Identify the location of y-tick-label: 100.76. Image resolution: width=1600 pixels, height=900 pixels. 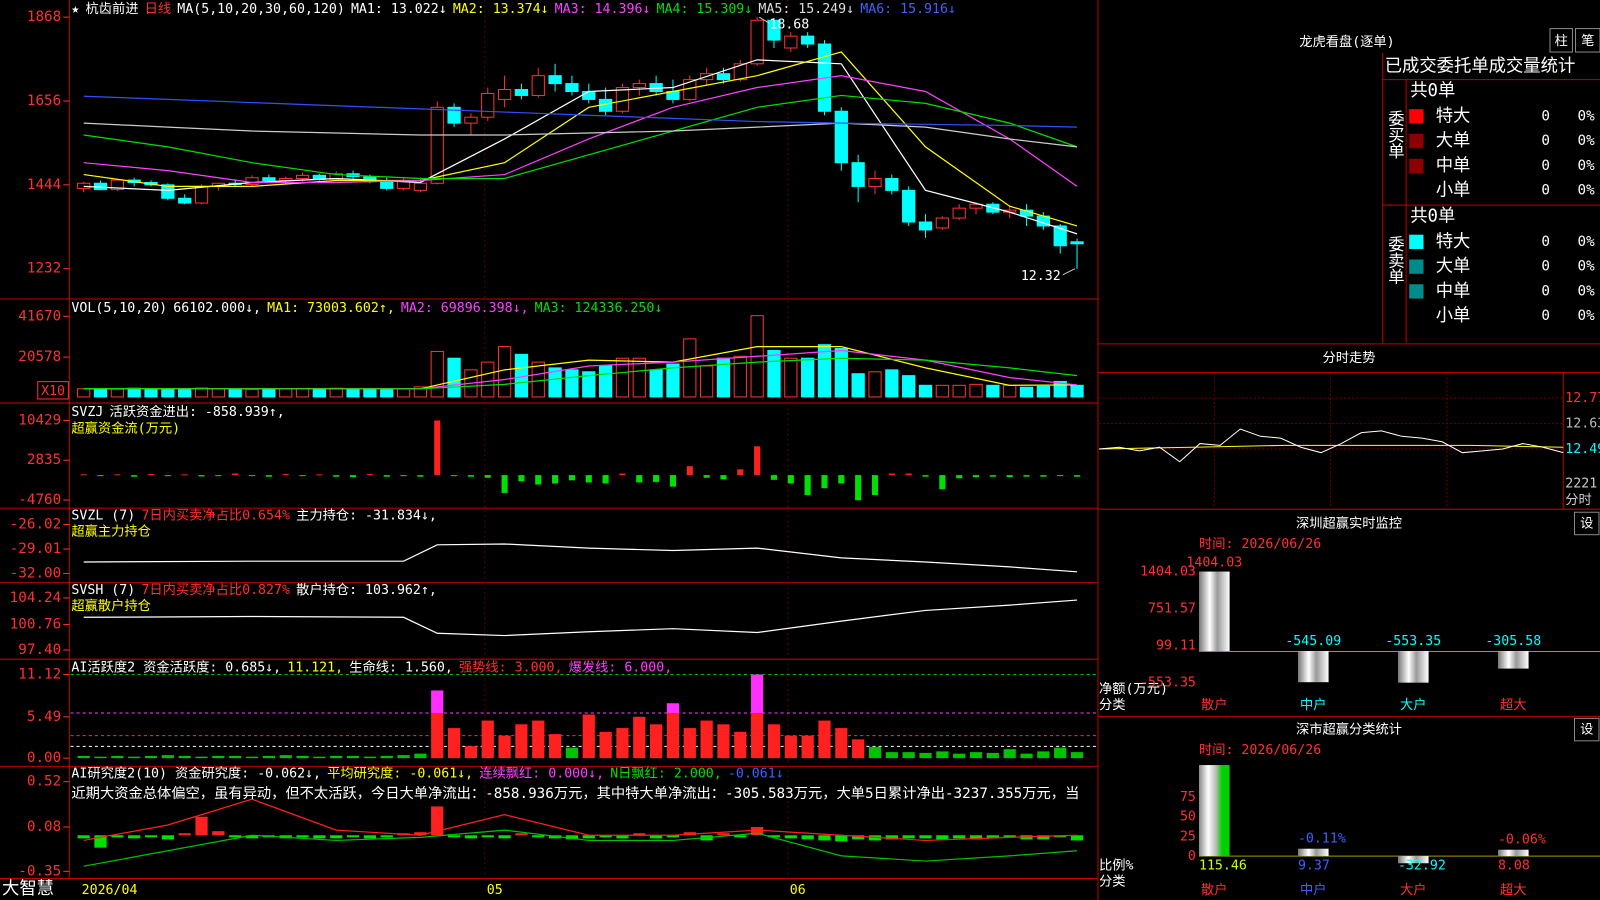
(36, 624).